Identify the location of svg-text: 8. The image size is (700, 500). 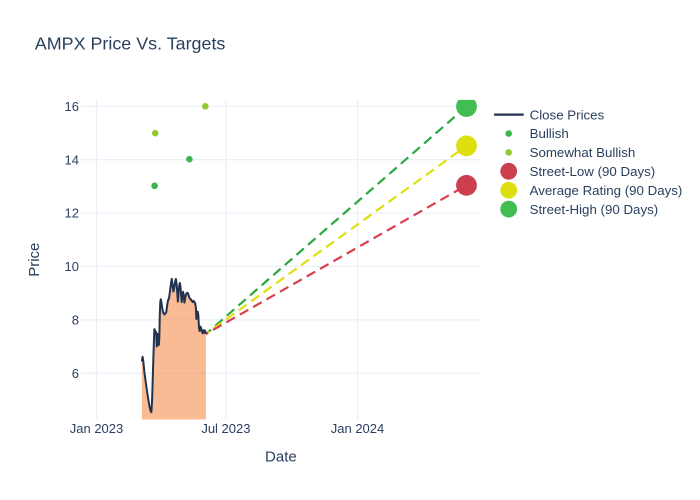
(75, 319).